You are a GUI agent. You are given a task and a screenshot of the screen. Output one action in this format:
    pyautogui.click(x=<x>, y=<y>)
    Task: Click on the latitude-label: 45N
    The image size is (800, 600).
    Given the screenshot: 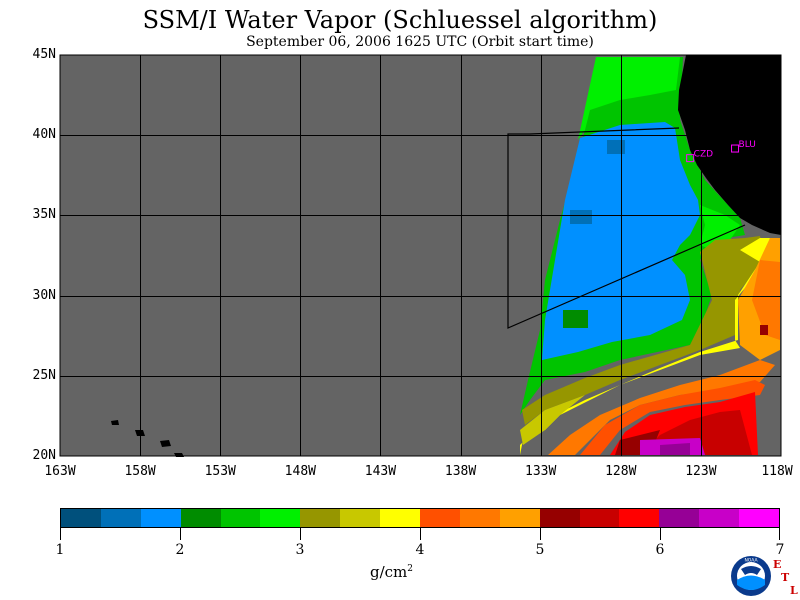 What is the action you would take?
    pyautogui.click(x=44, y=54)
    